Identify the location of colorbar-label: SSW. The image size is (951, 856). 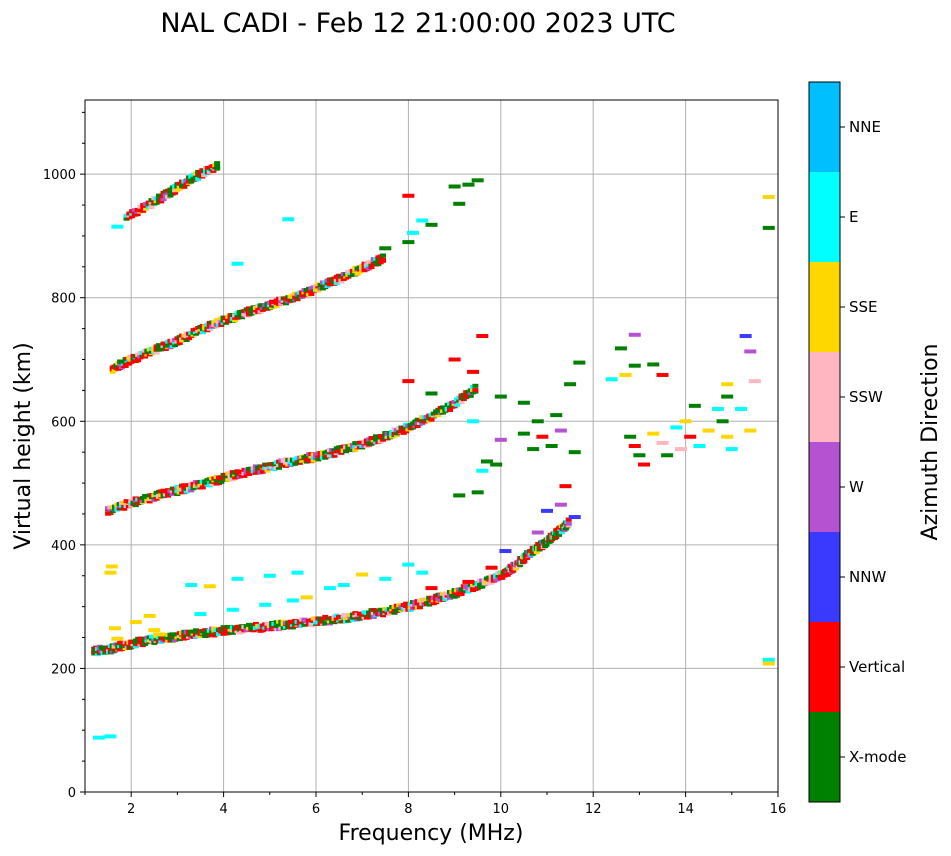
(866, 397).